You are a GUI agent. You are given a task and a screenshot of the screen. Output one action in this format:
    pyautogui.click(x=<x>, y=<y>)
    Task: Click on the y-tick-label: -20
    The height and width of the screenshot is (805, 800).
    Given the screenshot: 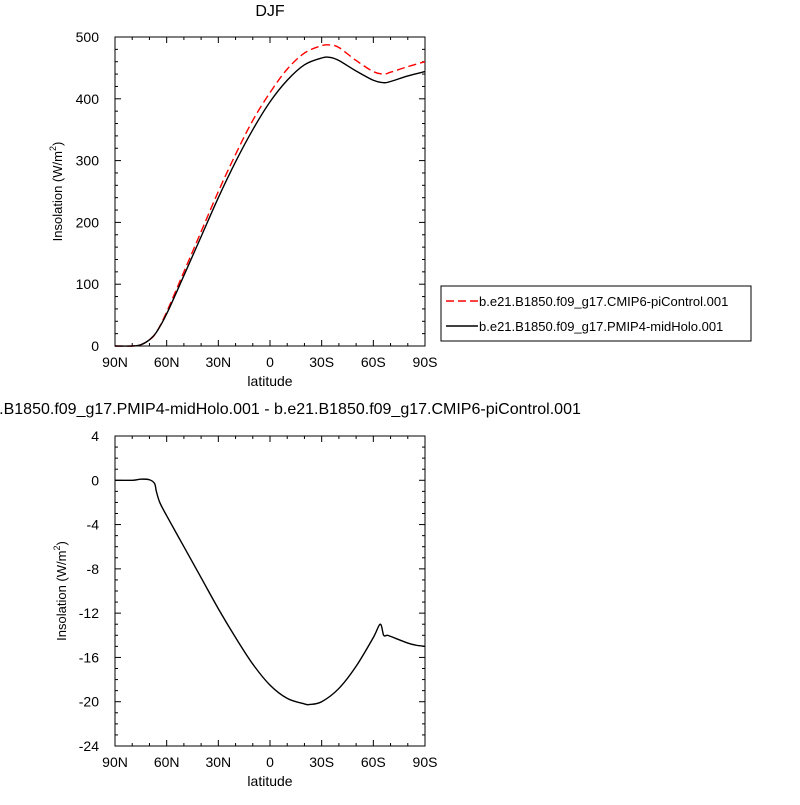 What is the action you would take?
    pyautogui.click(x=89, y=702)
    